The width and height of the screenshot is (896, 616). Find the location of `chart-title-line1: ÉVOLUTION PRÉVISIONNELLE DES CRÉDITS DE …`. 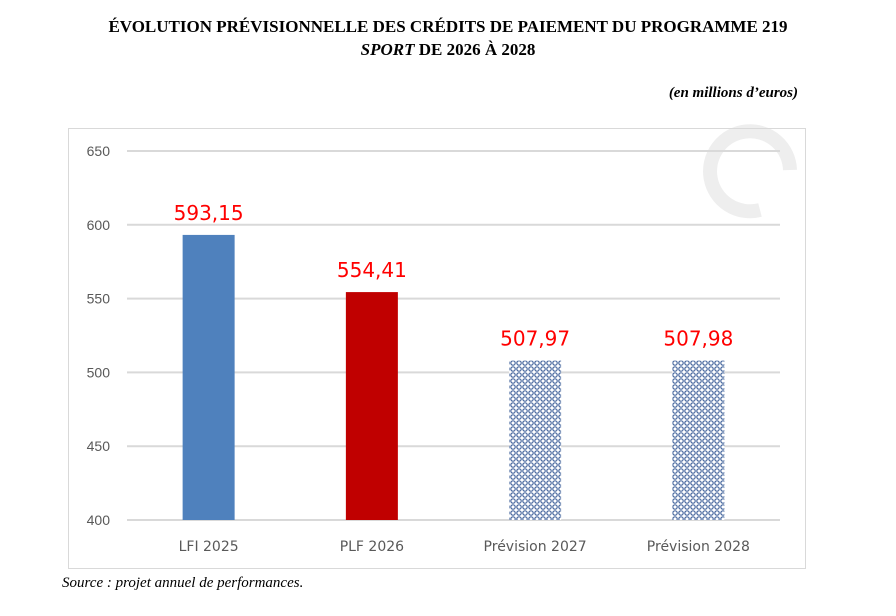

chart-title-line1: ÉVOLUTION PRÉVISIONNELLE DES CRÉDITS DE … is located at coordinates (448, 26).